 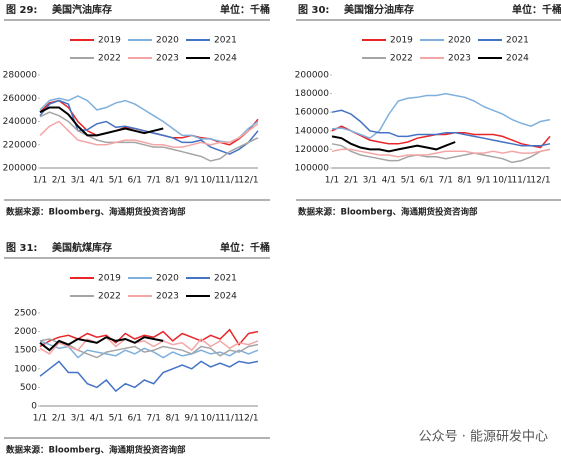 What do you see at coordinates (20, 76) in the screenshot?
I see `y-tick-label: 280000` at bounding box center [20, 76].